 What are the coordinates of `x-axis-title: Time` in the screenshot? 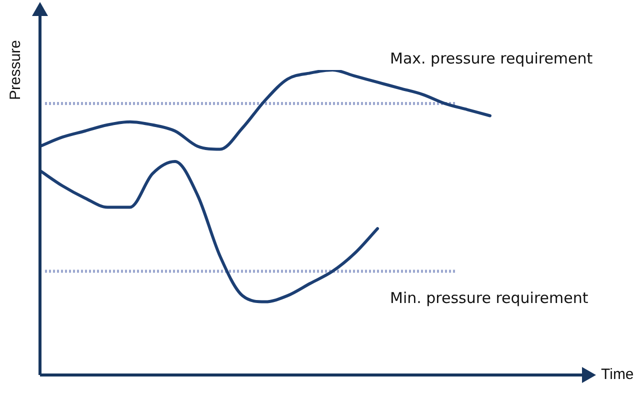 It's located at (617, 375).